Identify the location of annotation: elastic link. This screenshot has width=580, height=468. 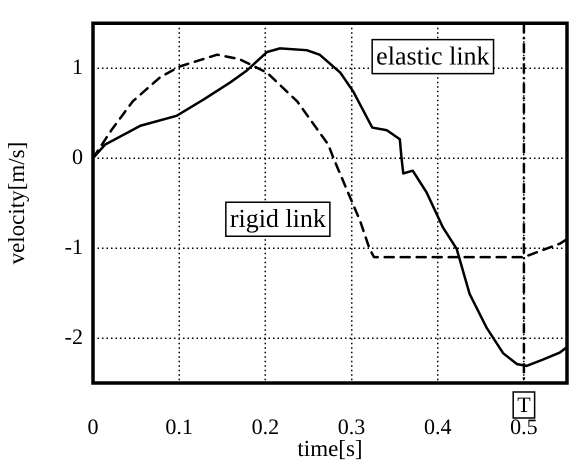
(433, 55).